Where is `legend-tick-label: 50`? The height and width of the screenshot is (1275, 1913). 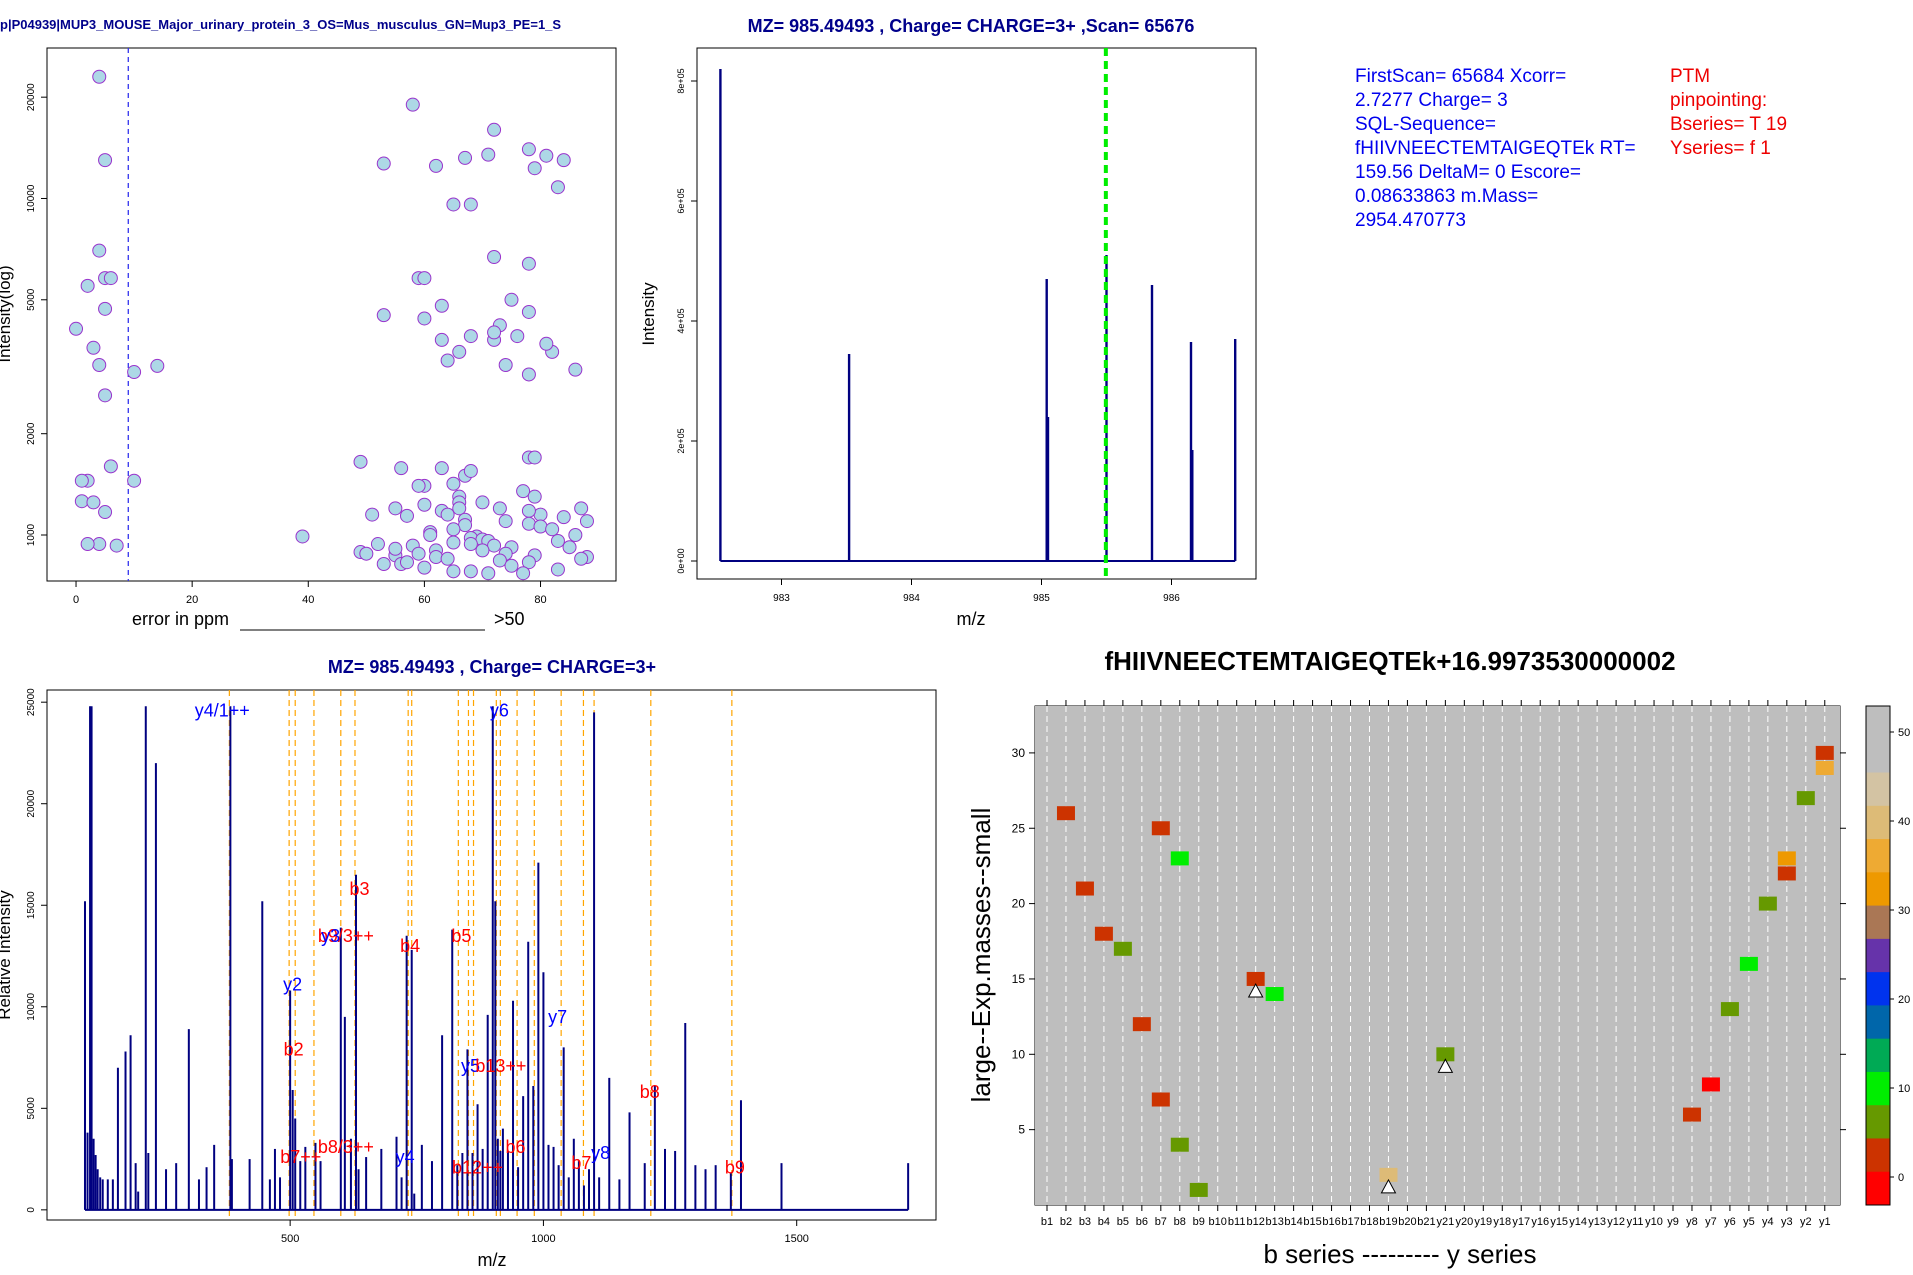
legend-tick-label: 50 is located at coordinates (1904, 733).